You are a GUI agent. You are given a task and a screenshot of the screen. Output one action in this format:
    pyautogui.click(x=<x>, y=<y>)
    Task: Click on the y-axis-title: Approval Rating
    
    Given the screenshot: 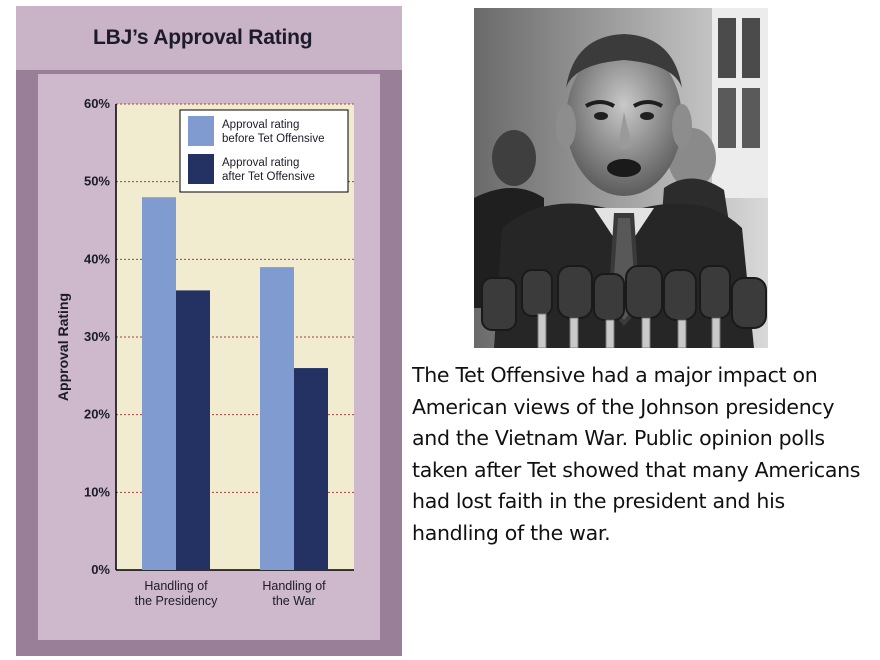 What is the action you would take?
    pyautogui.click(x=63, y=347)
    